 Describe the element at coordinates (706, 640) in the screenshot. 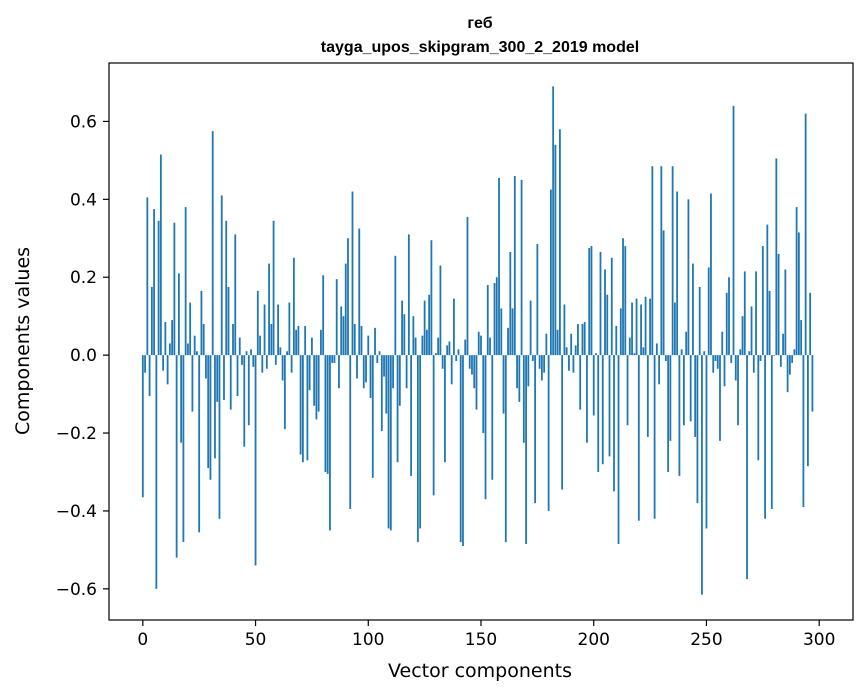

I see `x-tick-label: 250` at that location.